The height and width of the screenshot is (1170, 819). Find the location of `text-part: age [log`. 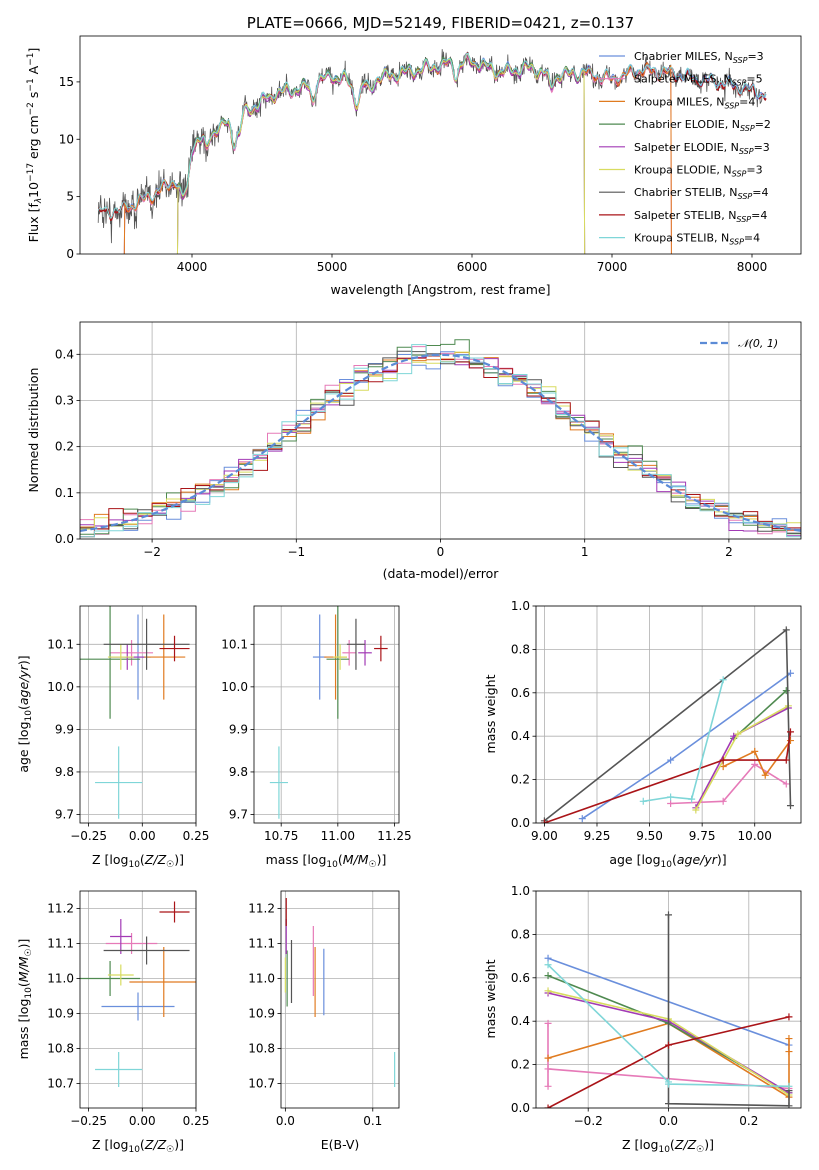

text-part: age [log is located at coordinates (634, 859).